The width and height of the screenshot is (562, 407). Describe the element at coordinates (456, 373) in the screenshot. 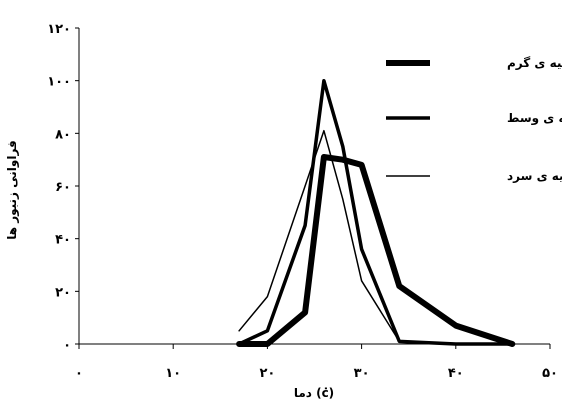

I see `x-tick-label: ۴۰` at that location.